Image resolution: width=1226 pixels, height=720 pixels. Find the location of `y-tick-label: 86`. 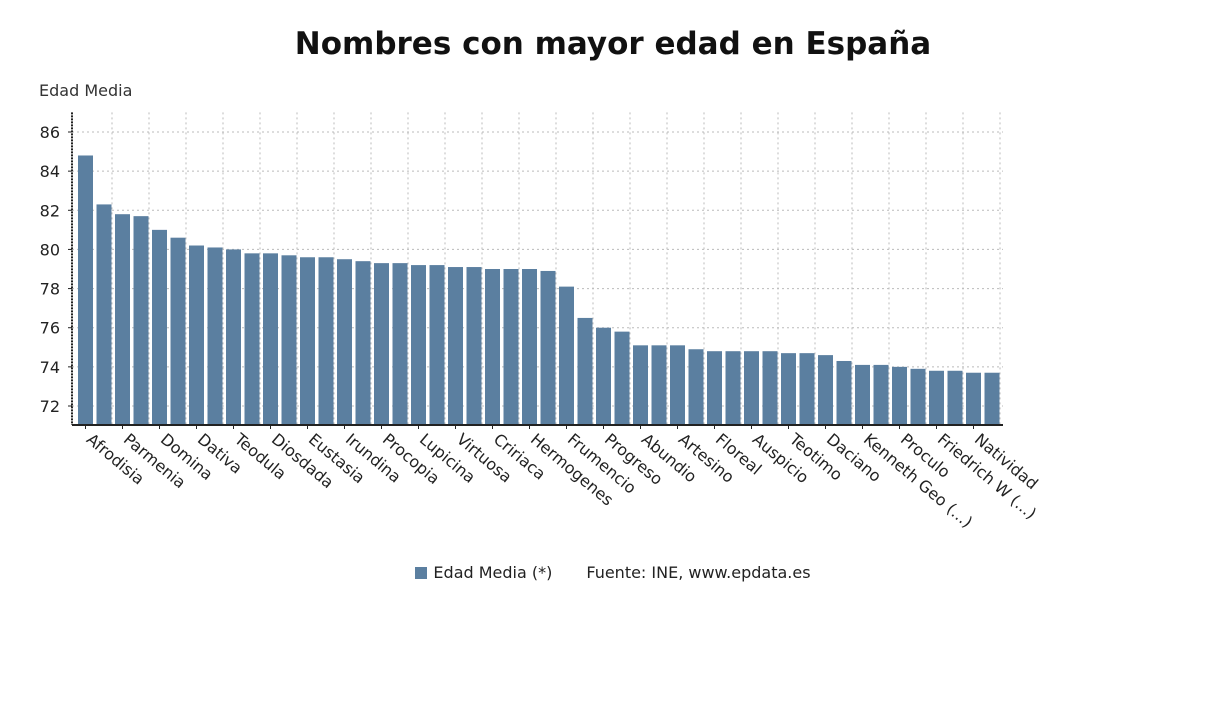

y-tick-label: 86 is located at coordinates (50, 132).